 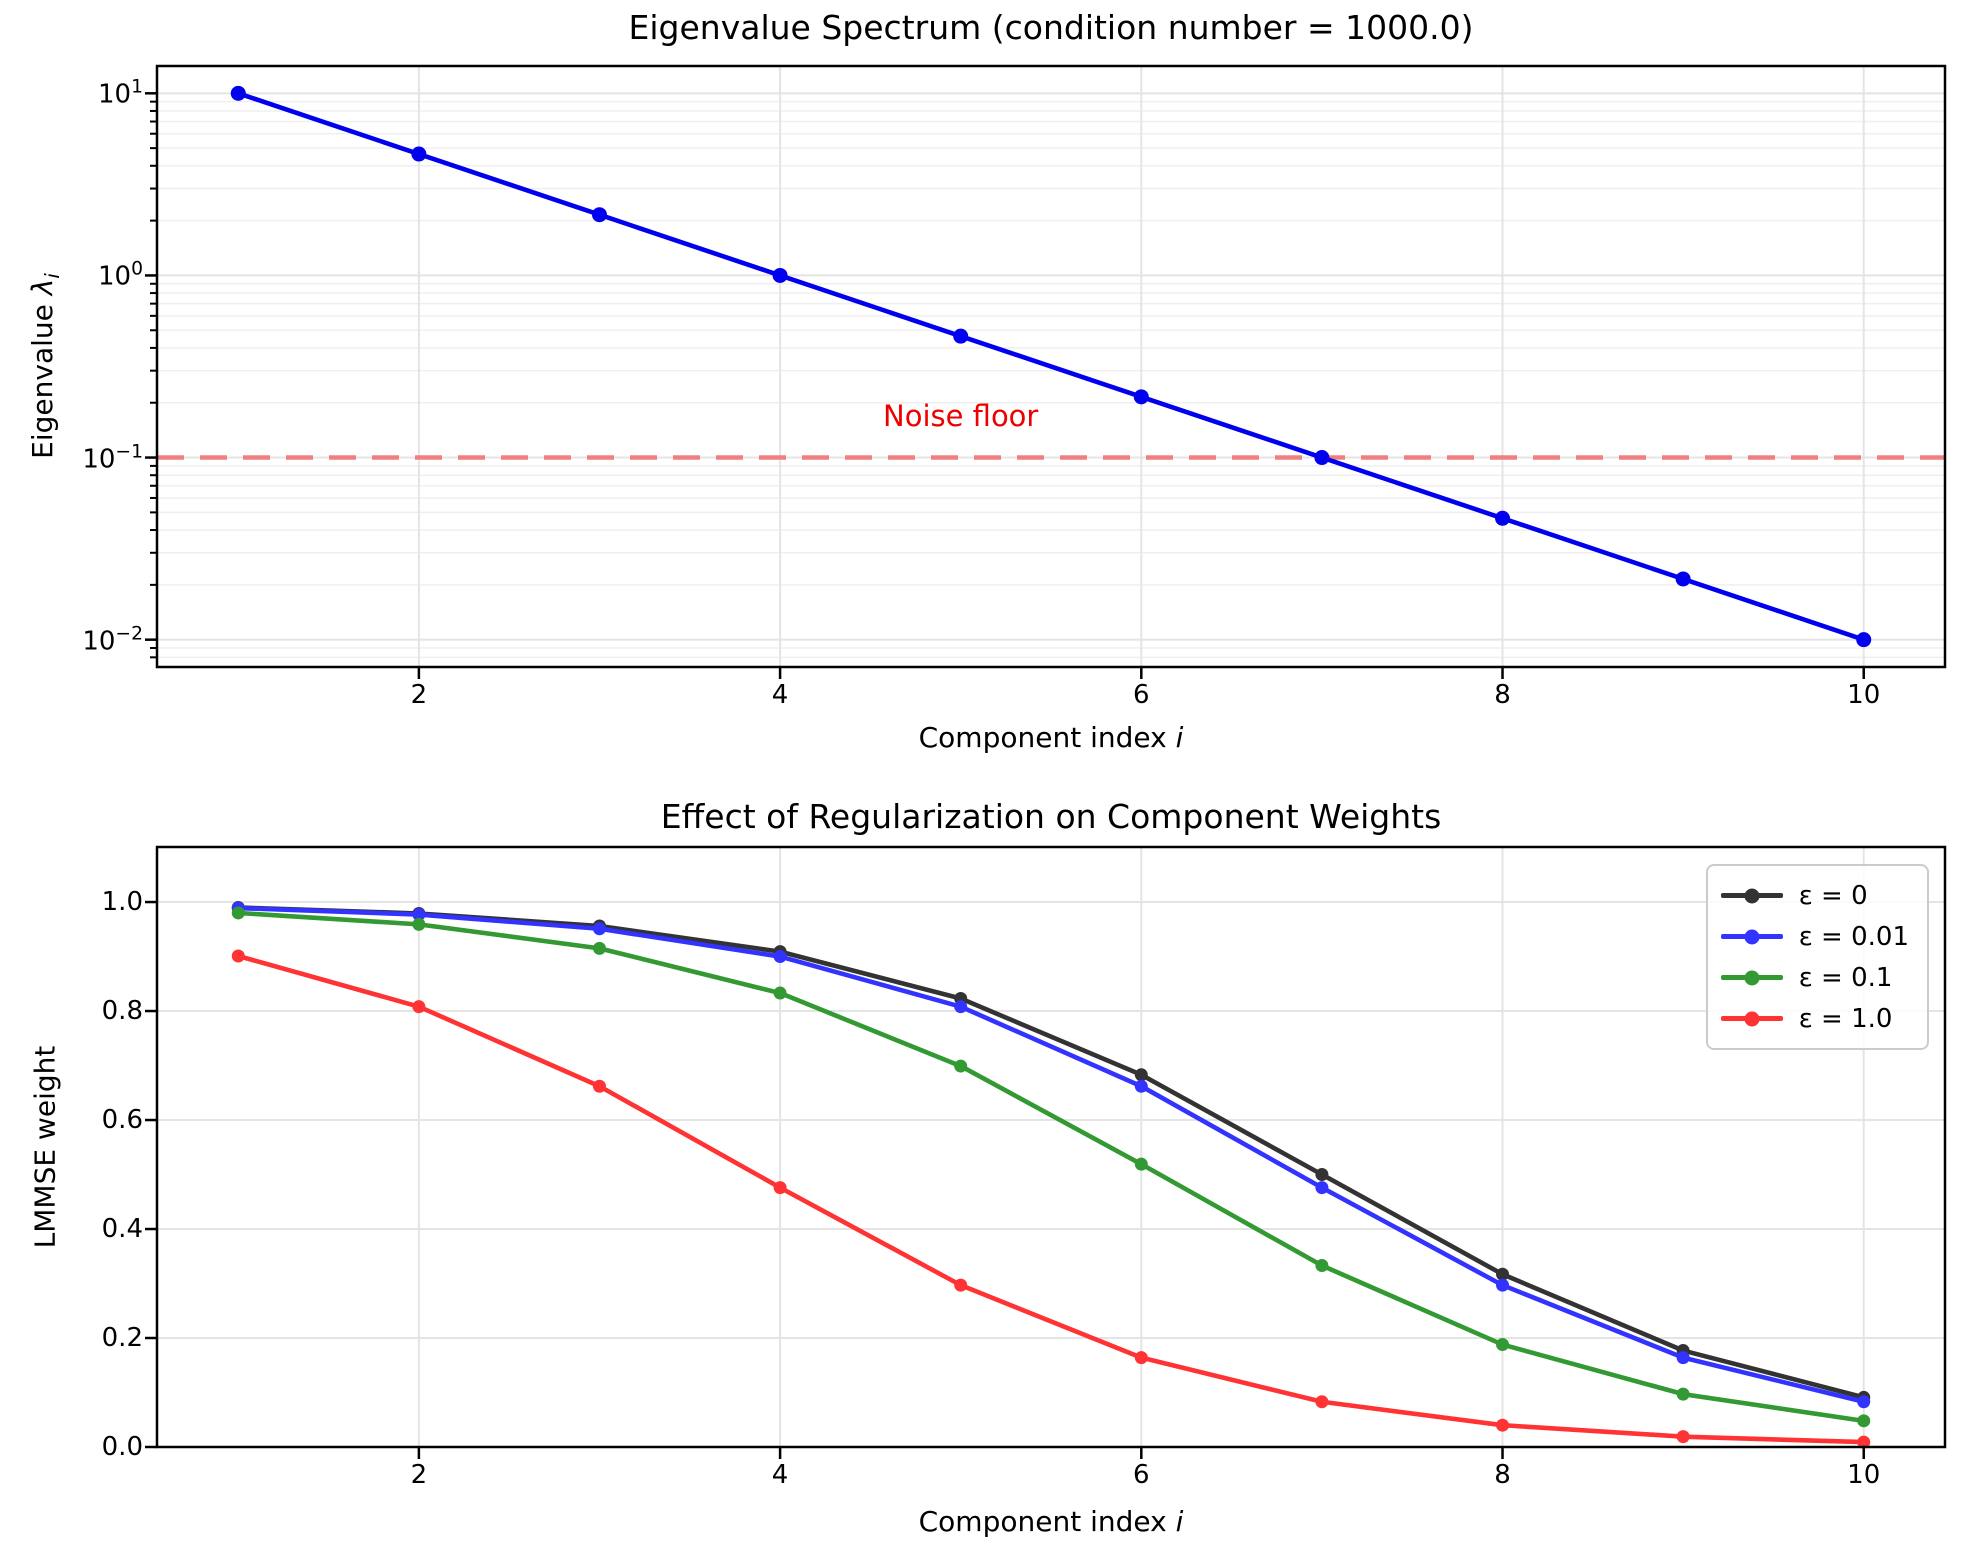 I want to click on noise-floor-annotation: Noise floor, so click(x=961, y=415).